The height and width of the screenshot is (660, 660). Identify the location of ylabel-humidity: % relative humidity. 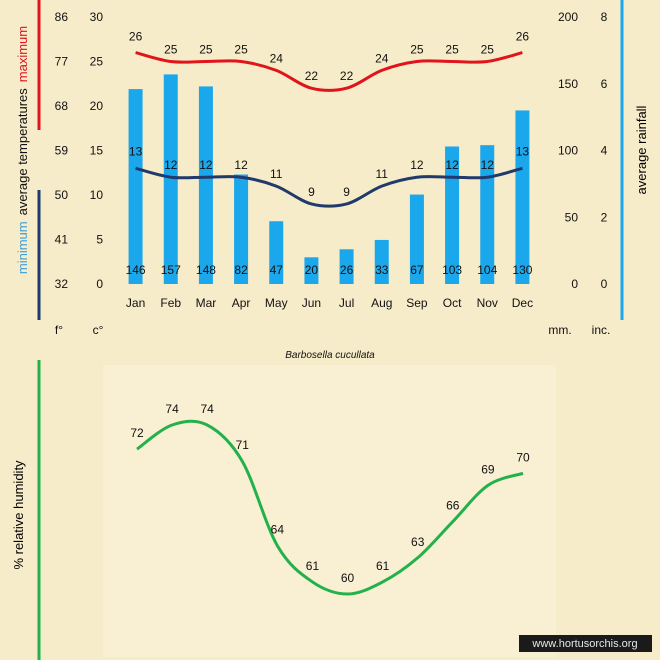
(18, 515).